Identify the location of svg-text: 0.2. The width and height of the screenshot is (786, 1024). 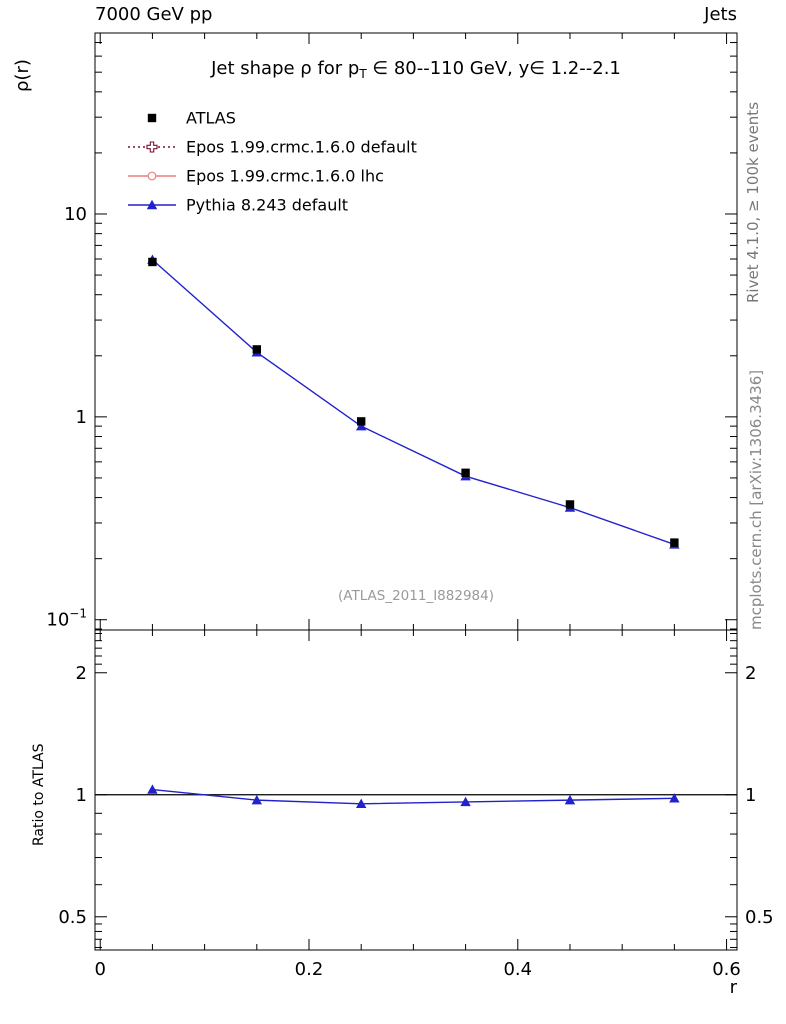
(309, 969).